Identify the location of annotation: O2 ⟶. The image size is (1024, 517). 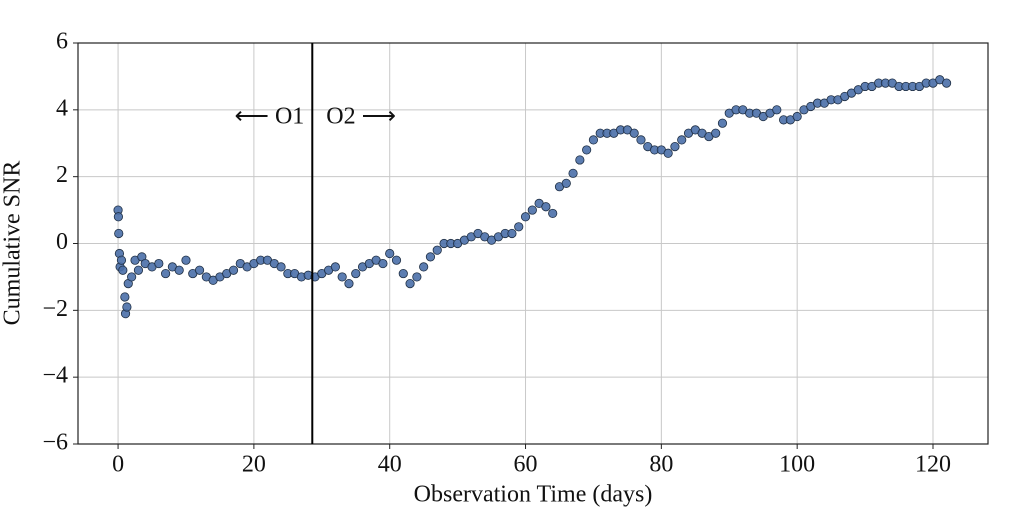
(361, 117).